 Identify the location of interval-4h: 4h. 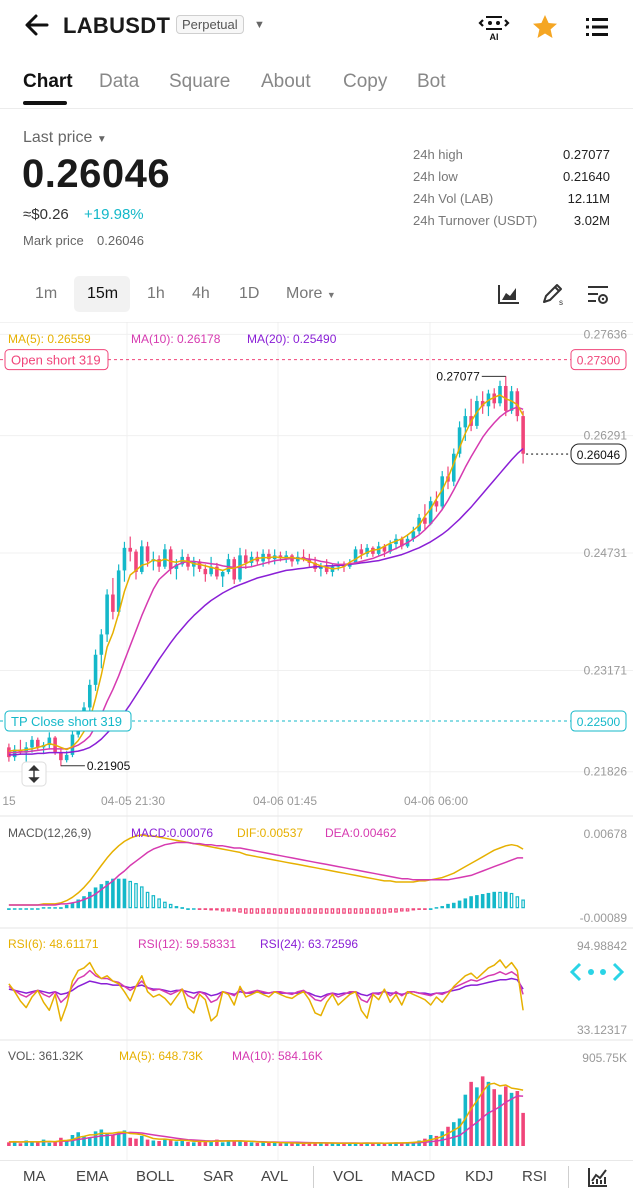
(201, 293).